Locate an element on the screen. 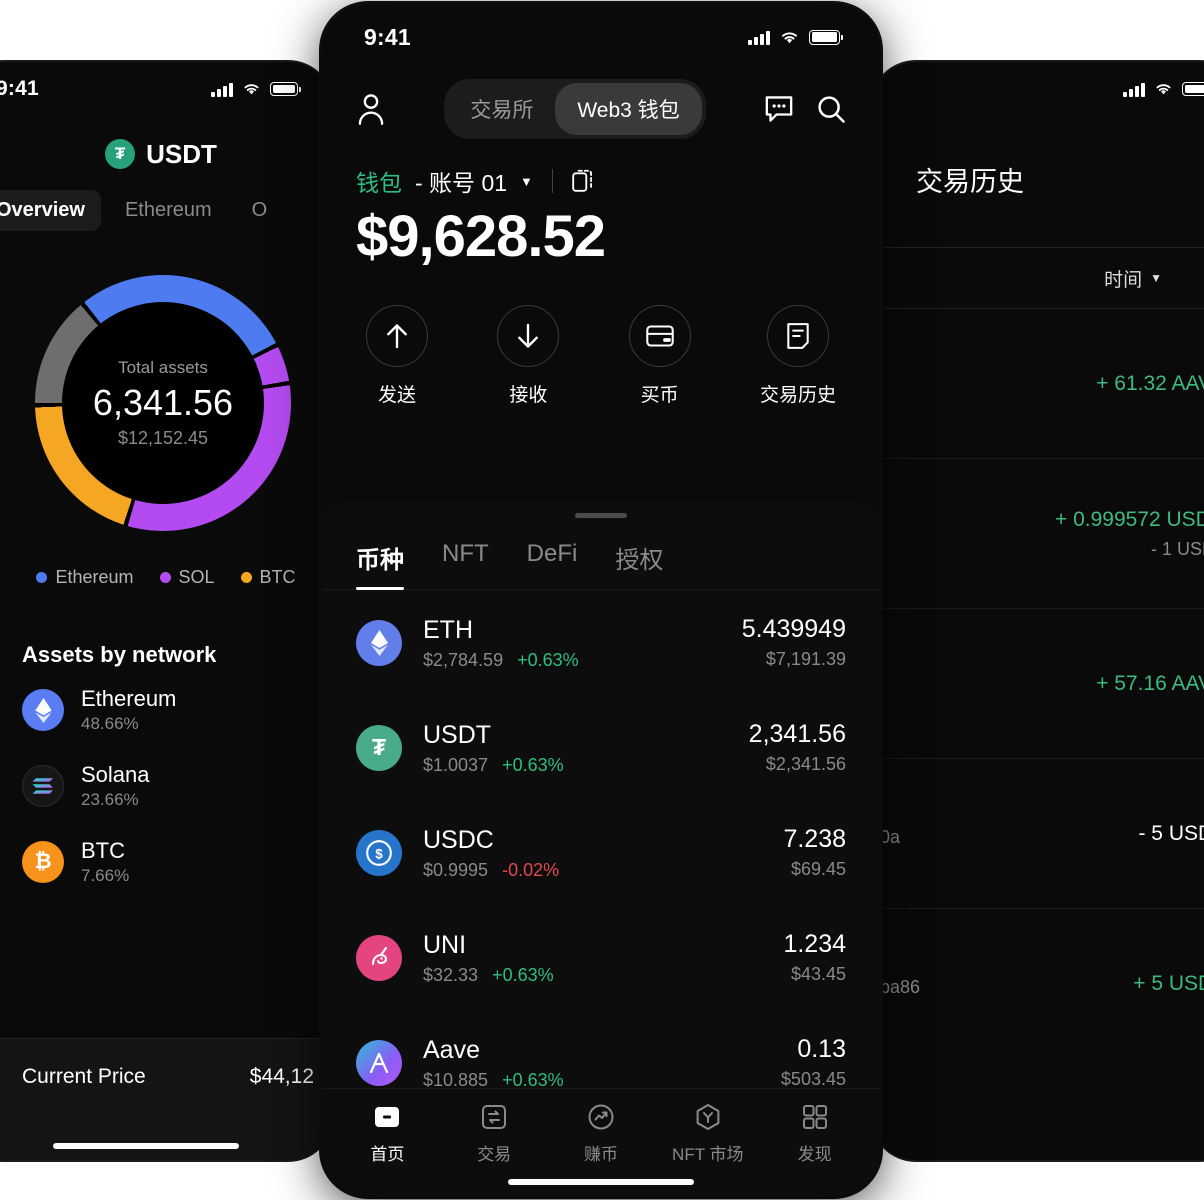 Image resolution: width=1204 pixels, height=1200 pixels. token-symbol: USDC is located at coordinates (458, 839).